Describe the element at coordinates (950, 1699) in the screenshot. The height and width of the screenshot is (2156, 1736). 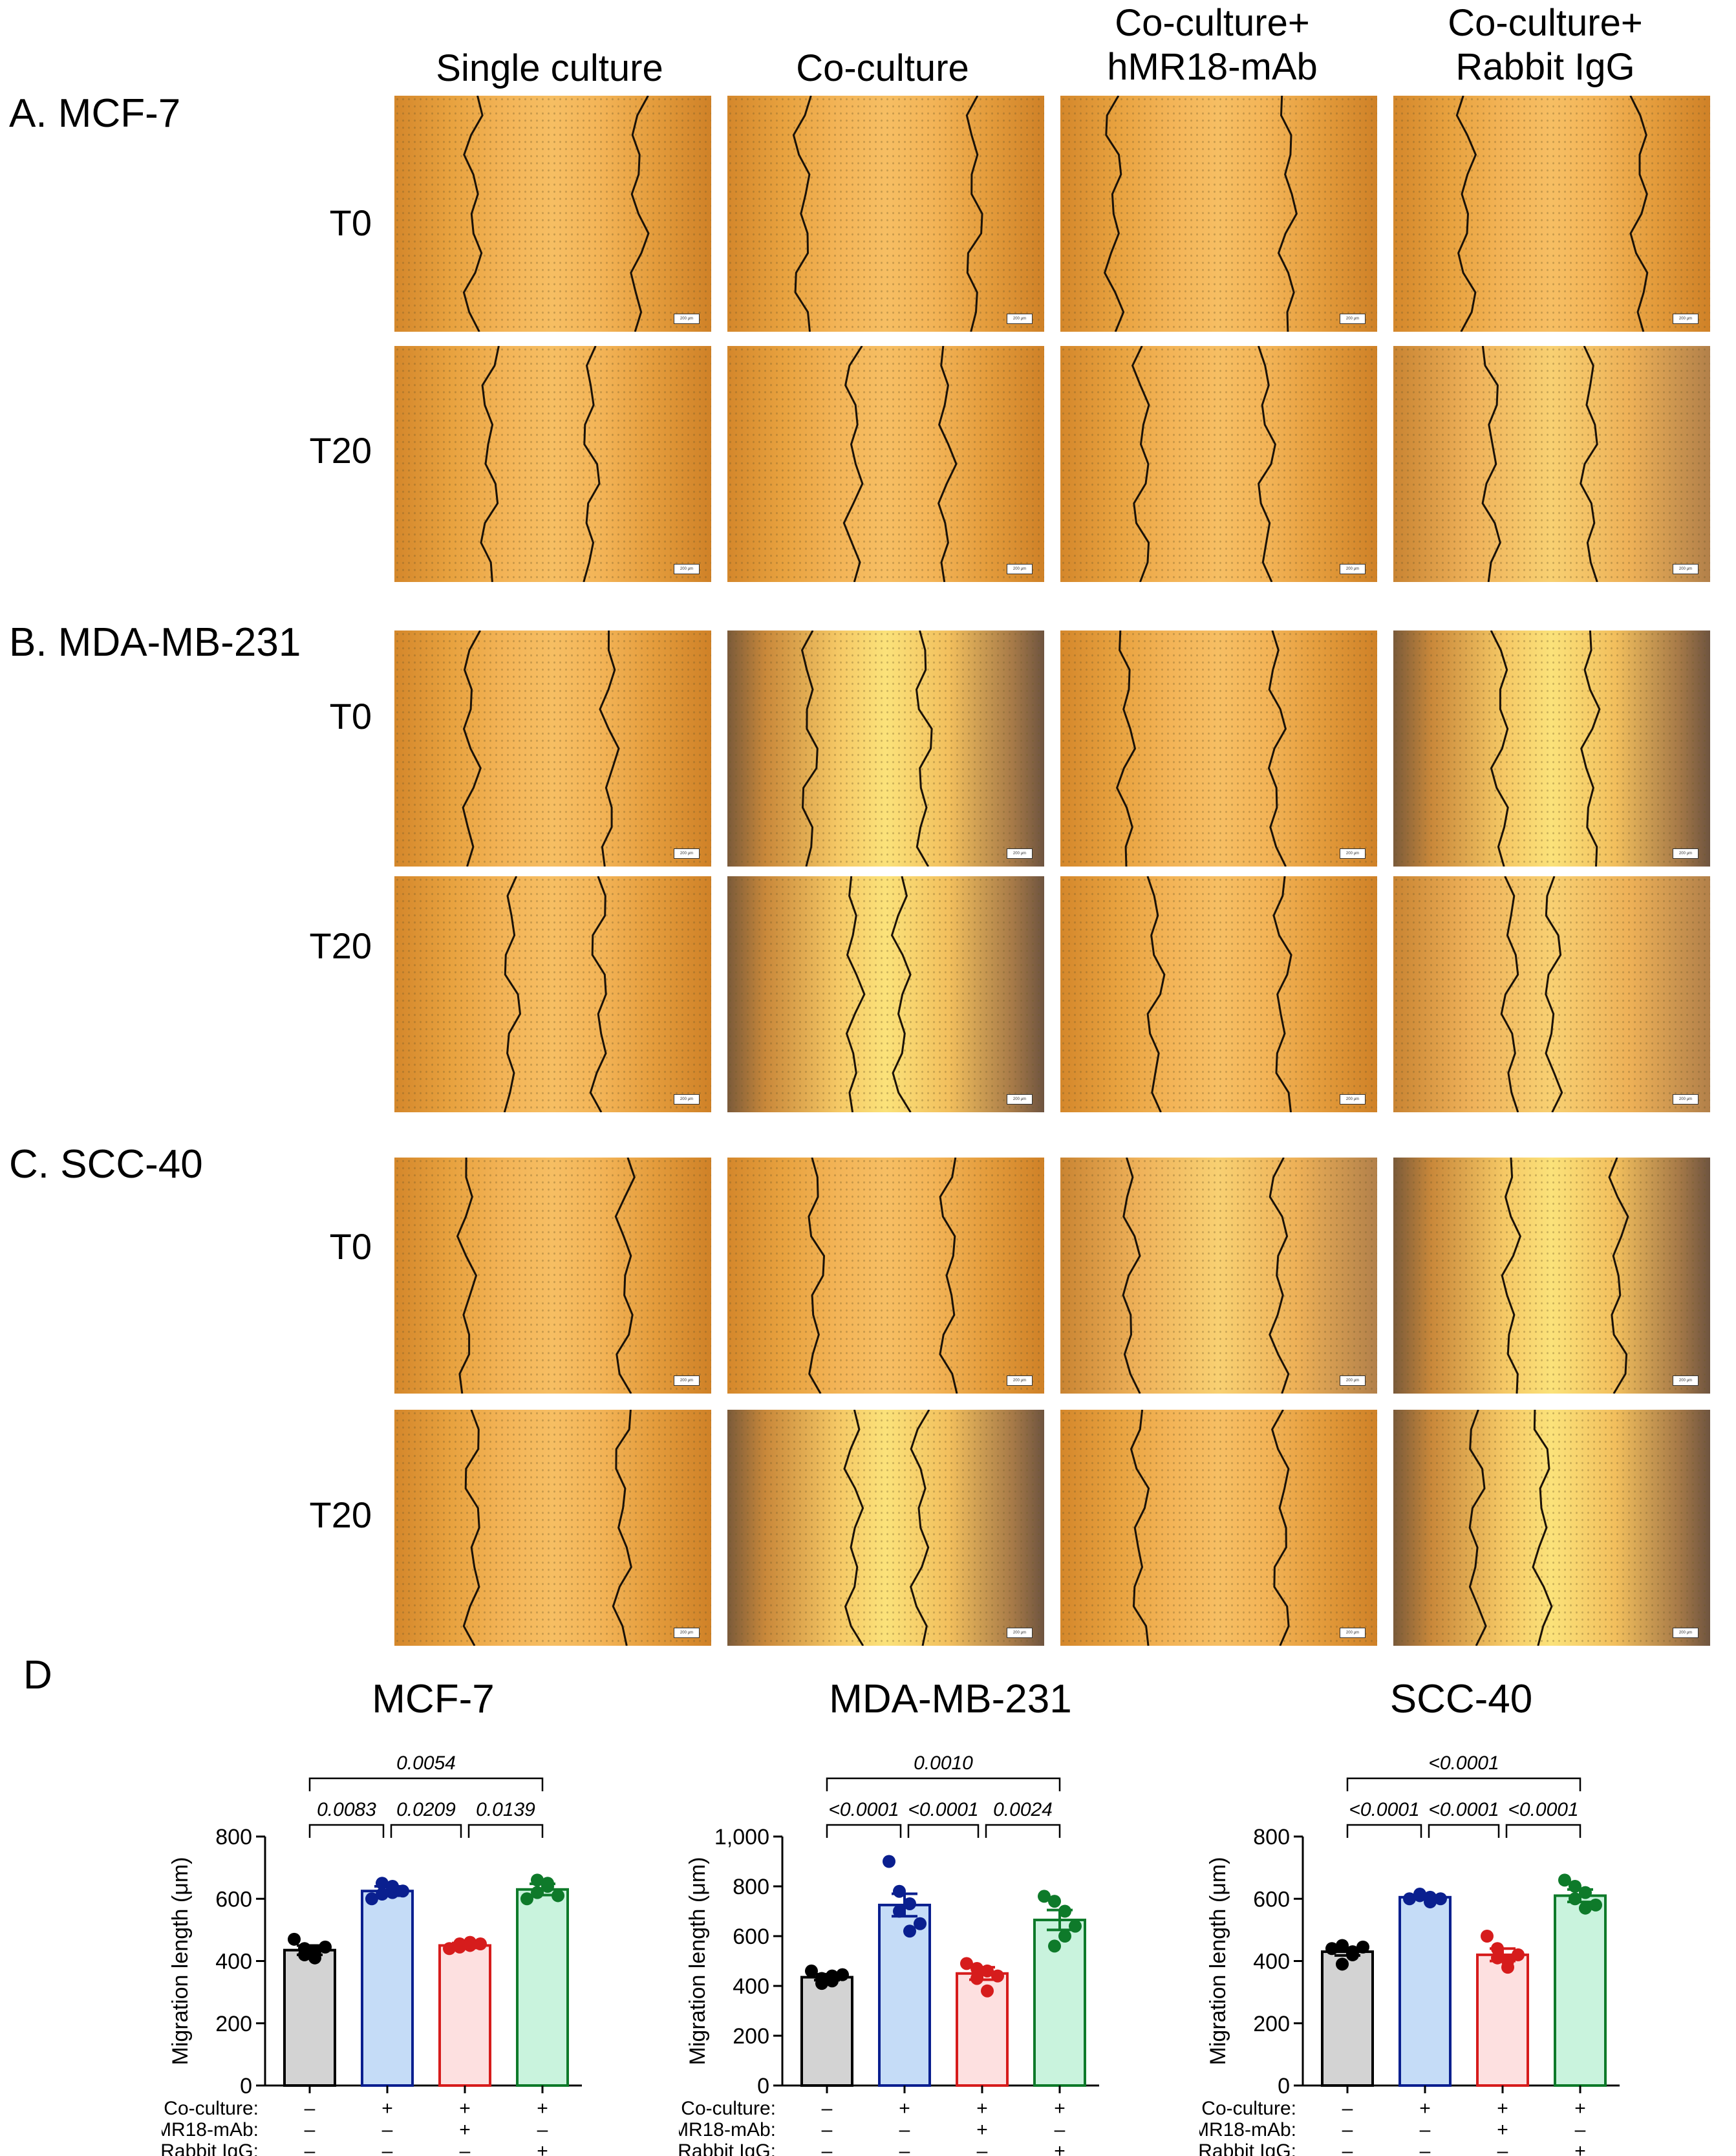
I see `chart-title-mda: MDA-MB-231` at that location.